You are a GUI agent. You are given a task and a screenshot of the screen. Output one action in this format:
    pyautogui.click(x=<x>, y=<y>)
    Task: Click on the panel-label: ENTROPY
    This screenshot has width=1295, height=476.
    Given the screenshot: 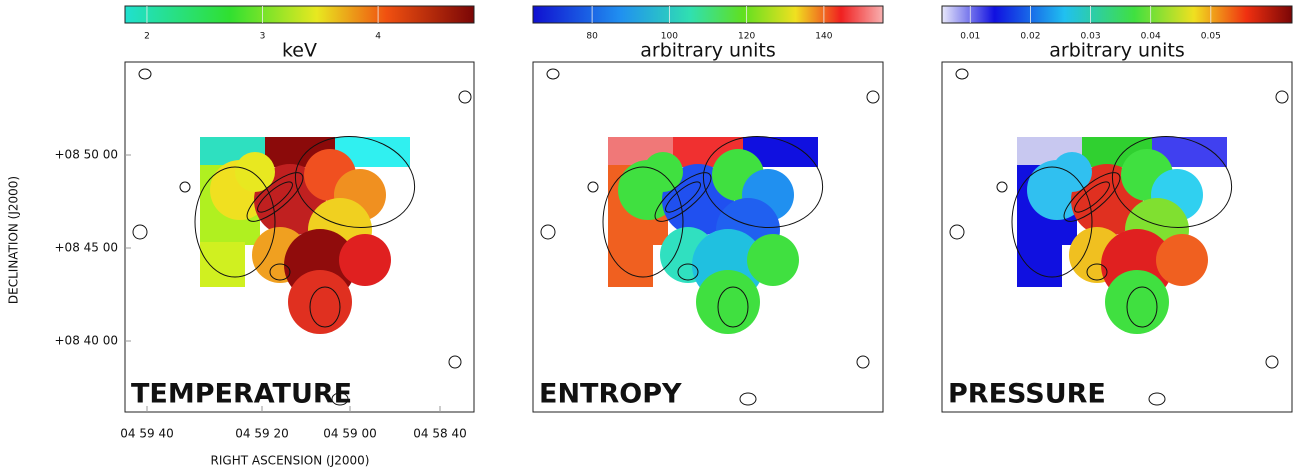 What is the action you would take?
    pyautogui.click(x=610, y=394)
    